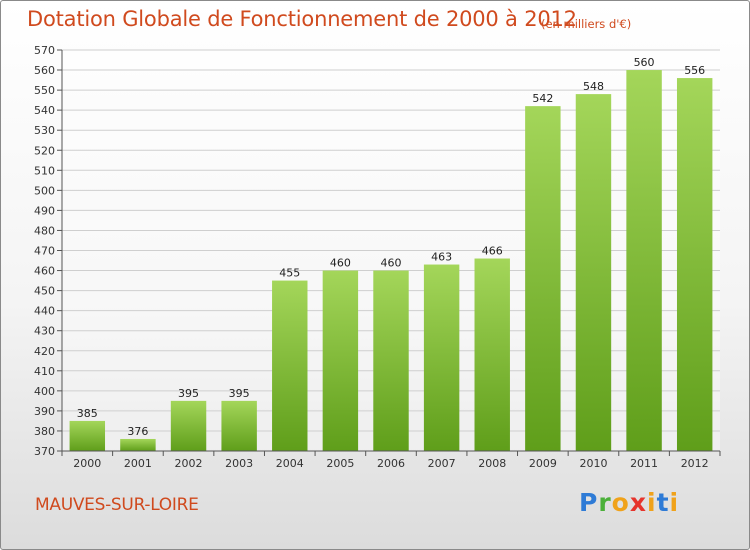  What do you see at coordinates (593, 463) in the screenshot?
I see `x-tick-label: 2010` at bounding box center [593, 463].